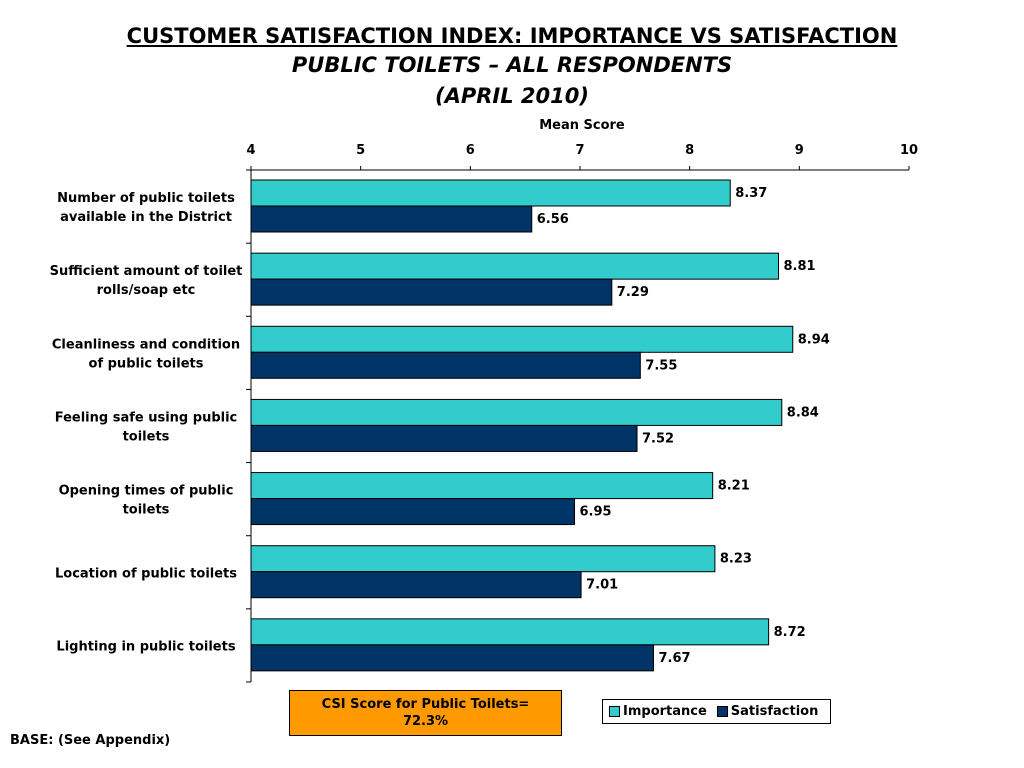 The width and height of the screenshot is (1024, 768). Describe the element at coordinates (909, 150) in the screenshot. I see `x-tick-label: 10` at that location.